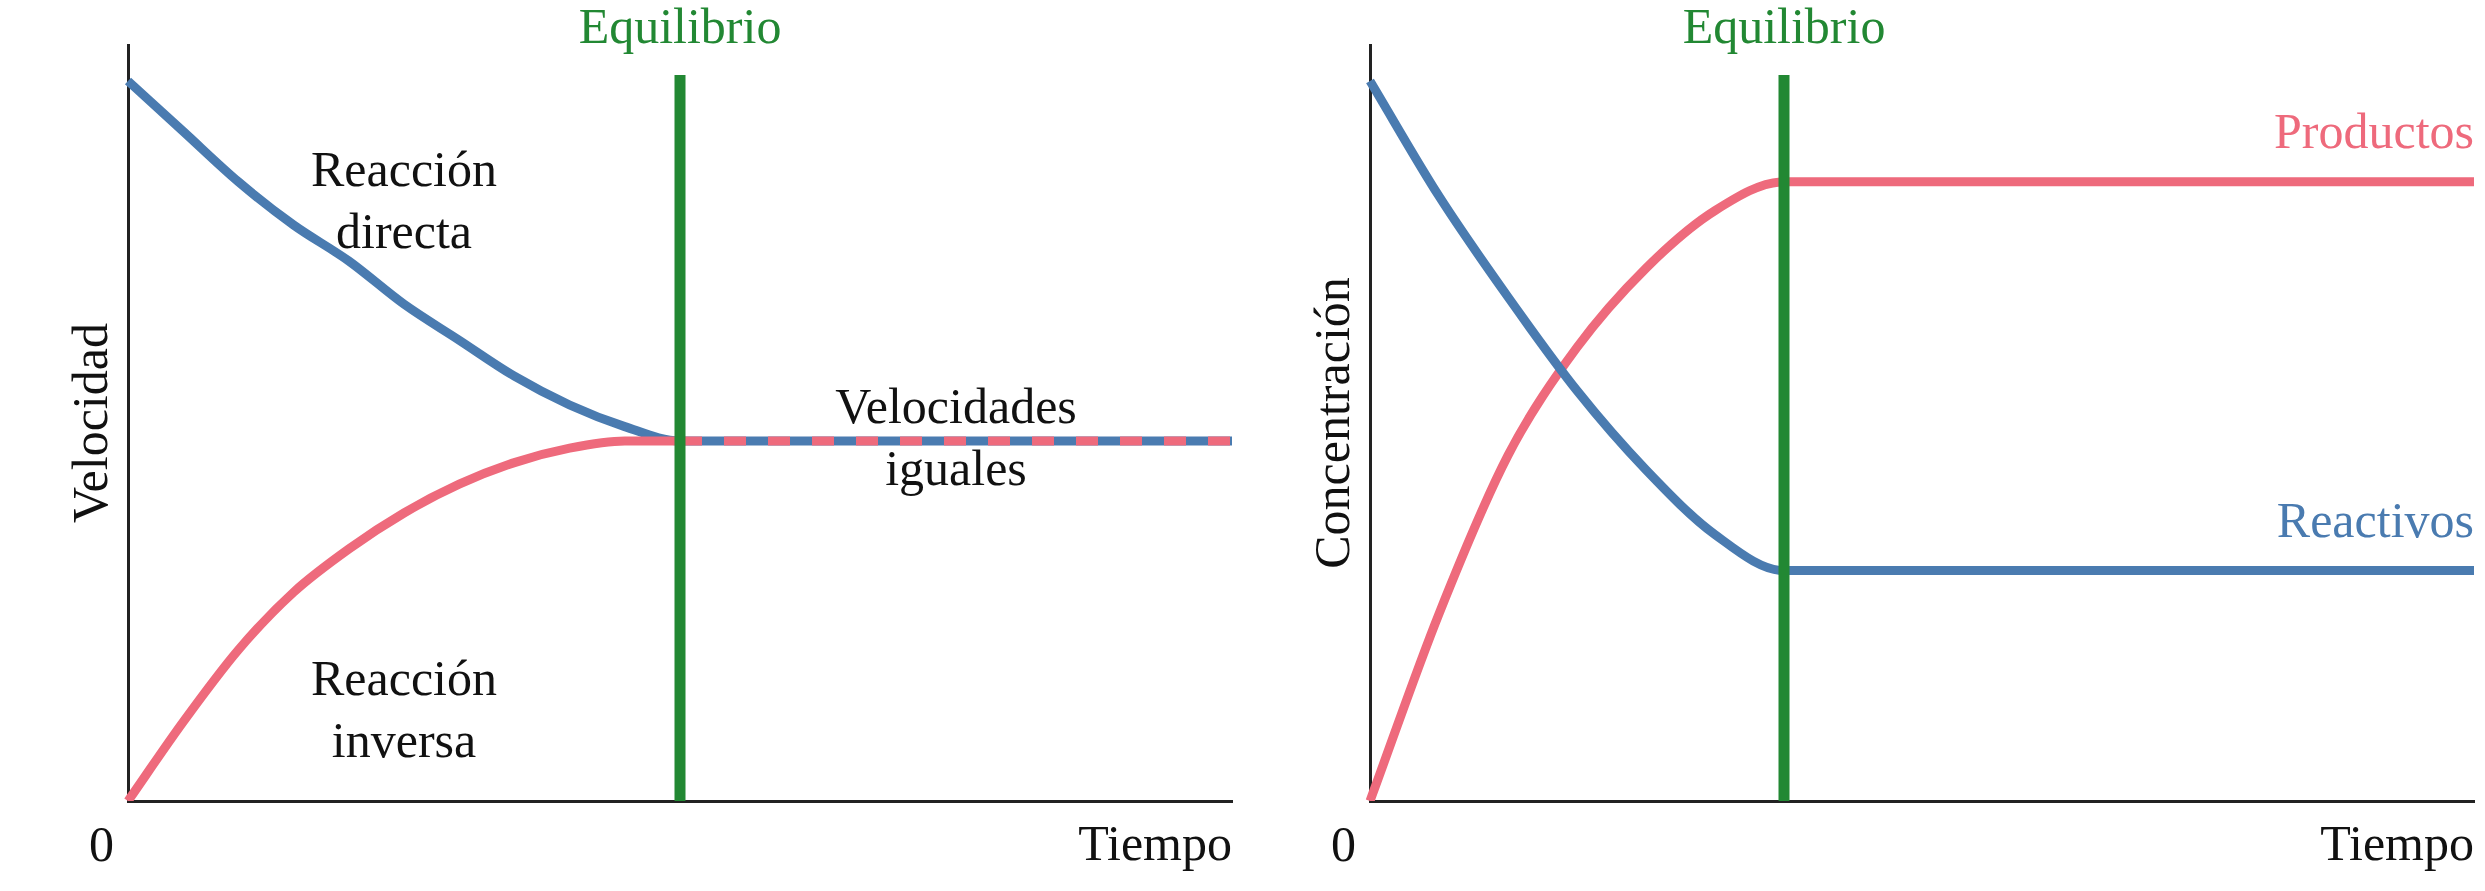  Describe the element at coordinates (404, 200) in the screenshot. I see `series-label: Reacción directa` at that location.